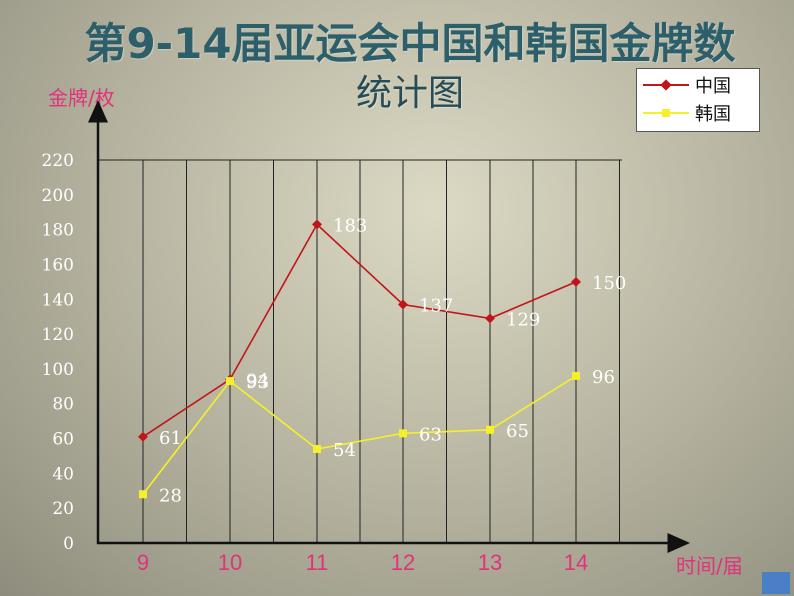 The height and width of the screenshot is (596, 794). I want to click on y-tick-label-220: 220, so click(58, 161).